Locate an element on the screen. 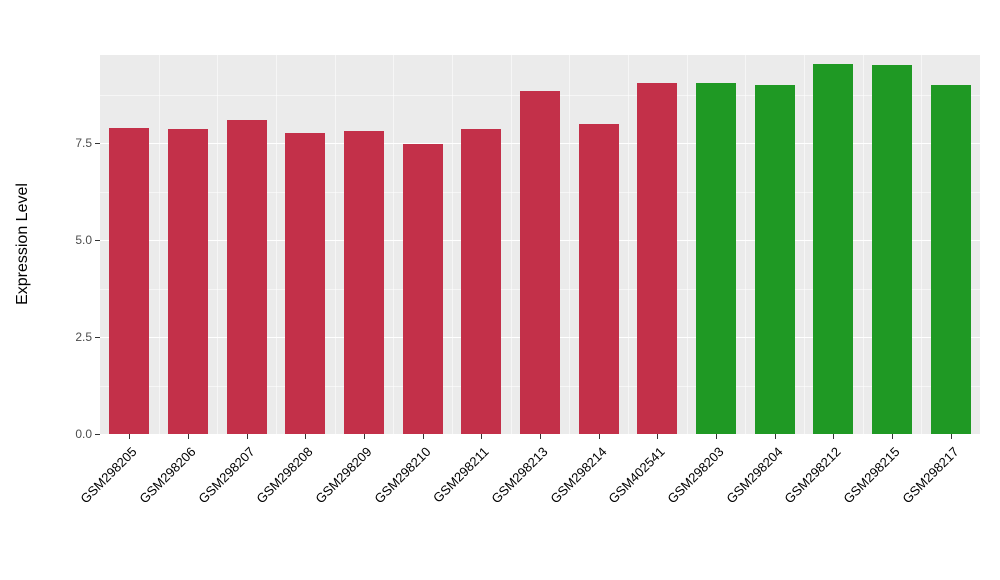 Image resolution: width=1000 pixels, height=580 pixels. bar-GSM298211 is located at coordinates (481, 281).